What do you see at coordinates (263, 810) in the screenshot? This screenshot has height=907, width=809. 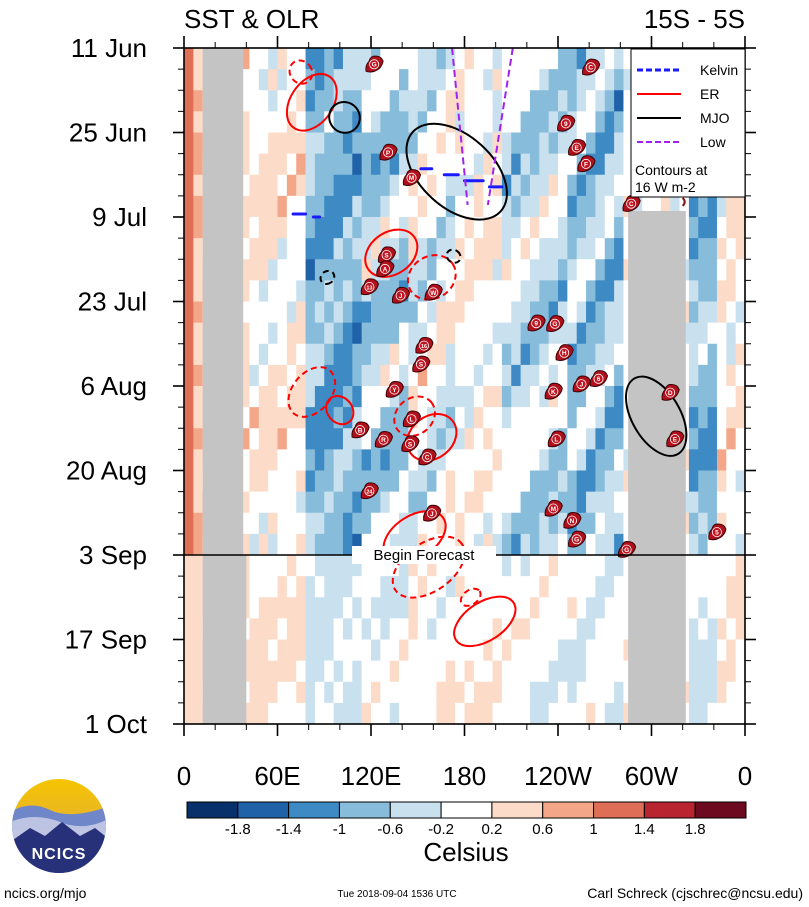 I see `colorbar-swatch` at bounding box center [263, 810].